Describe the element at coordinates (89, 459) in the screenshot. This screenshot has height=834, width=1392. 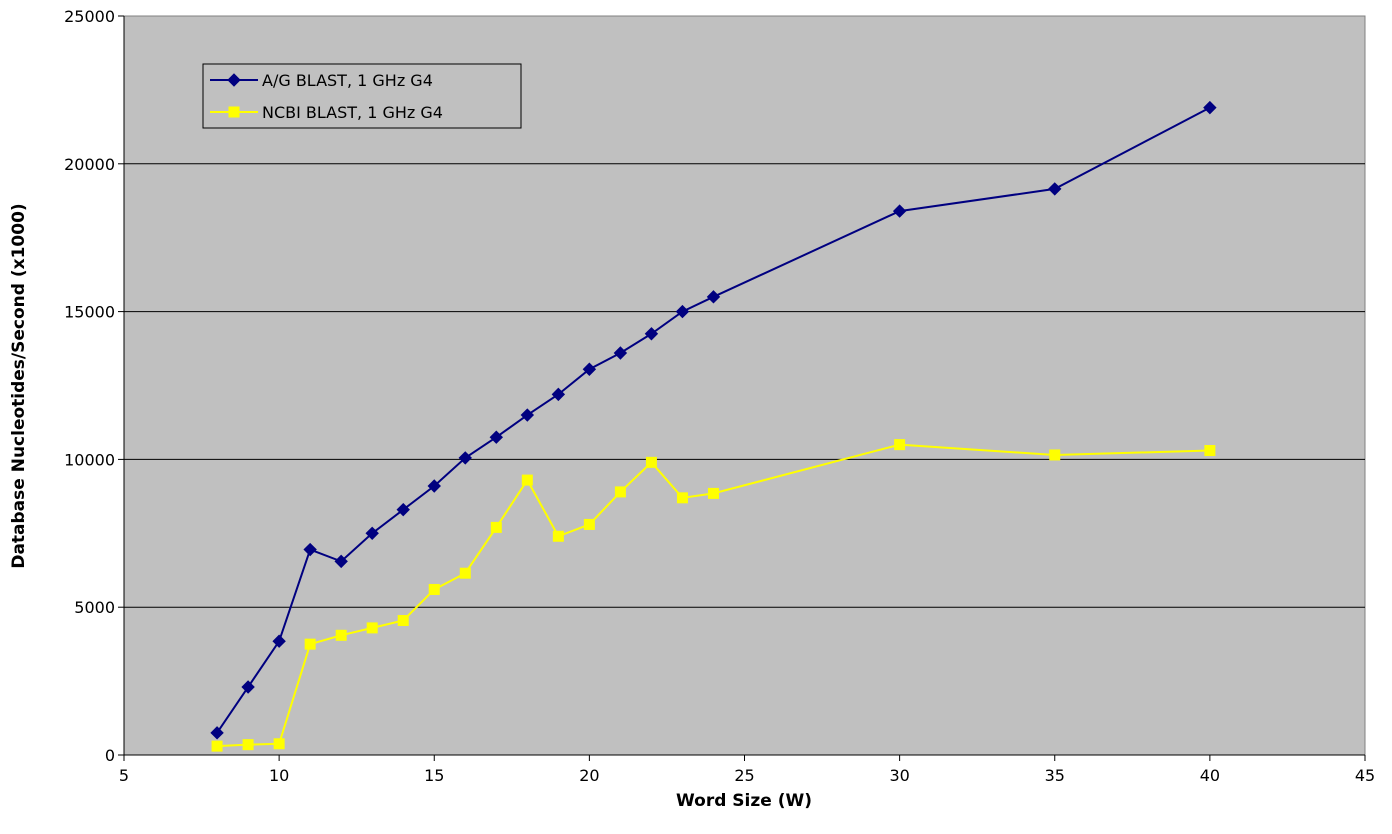
I see `y-tick-label: 10000` at that location.